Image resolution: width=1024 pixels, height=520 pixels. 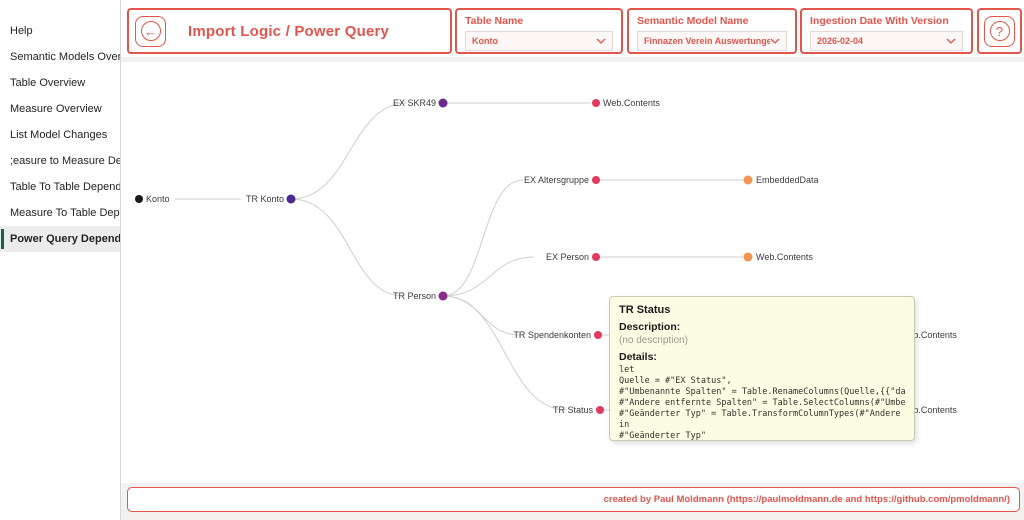 I want to click on help-button: ?, so click(x=999, y=31).